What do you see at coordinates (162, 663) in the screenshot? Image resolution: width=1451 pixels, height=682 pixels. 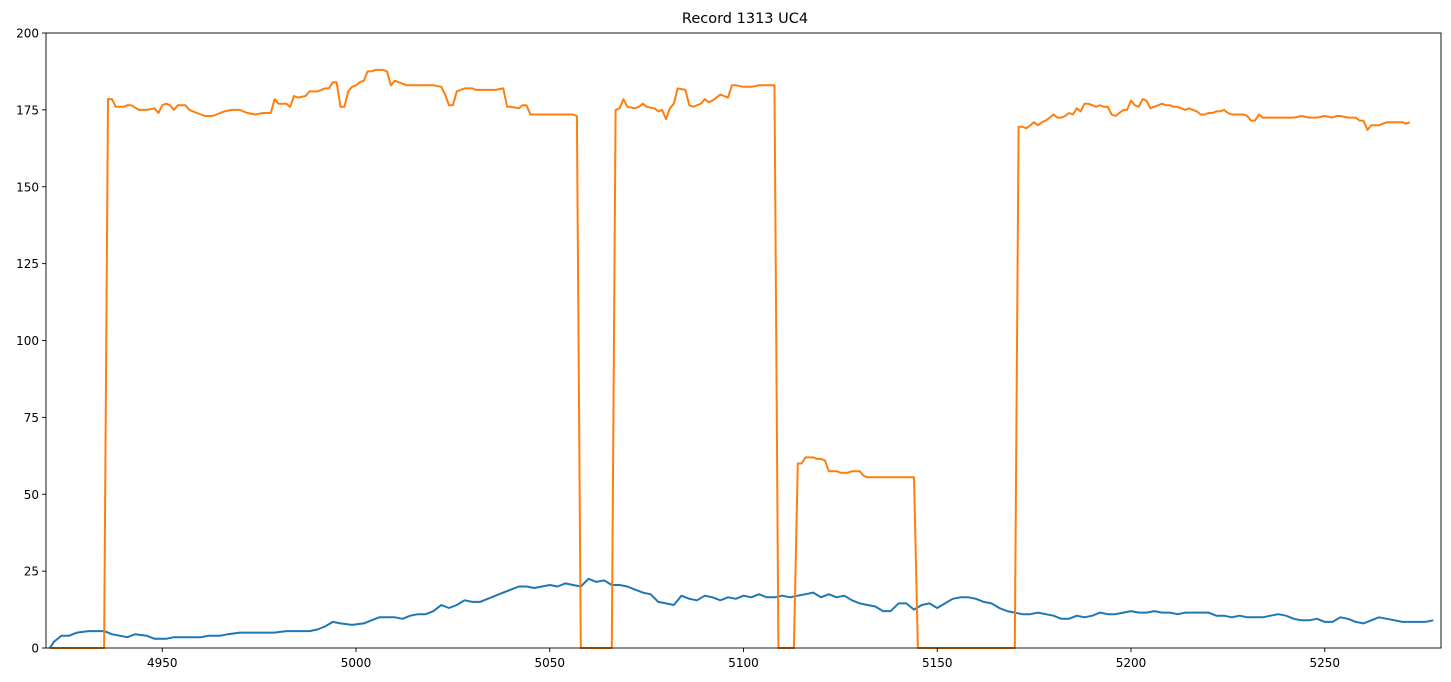 I see `x-tick-label: 4950` at bounding box center [162, 663].